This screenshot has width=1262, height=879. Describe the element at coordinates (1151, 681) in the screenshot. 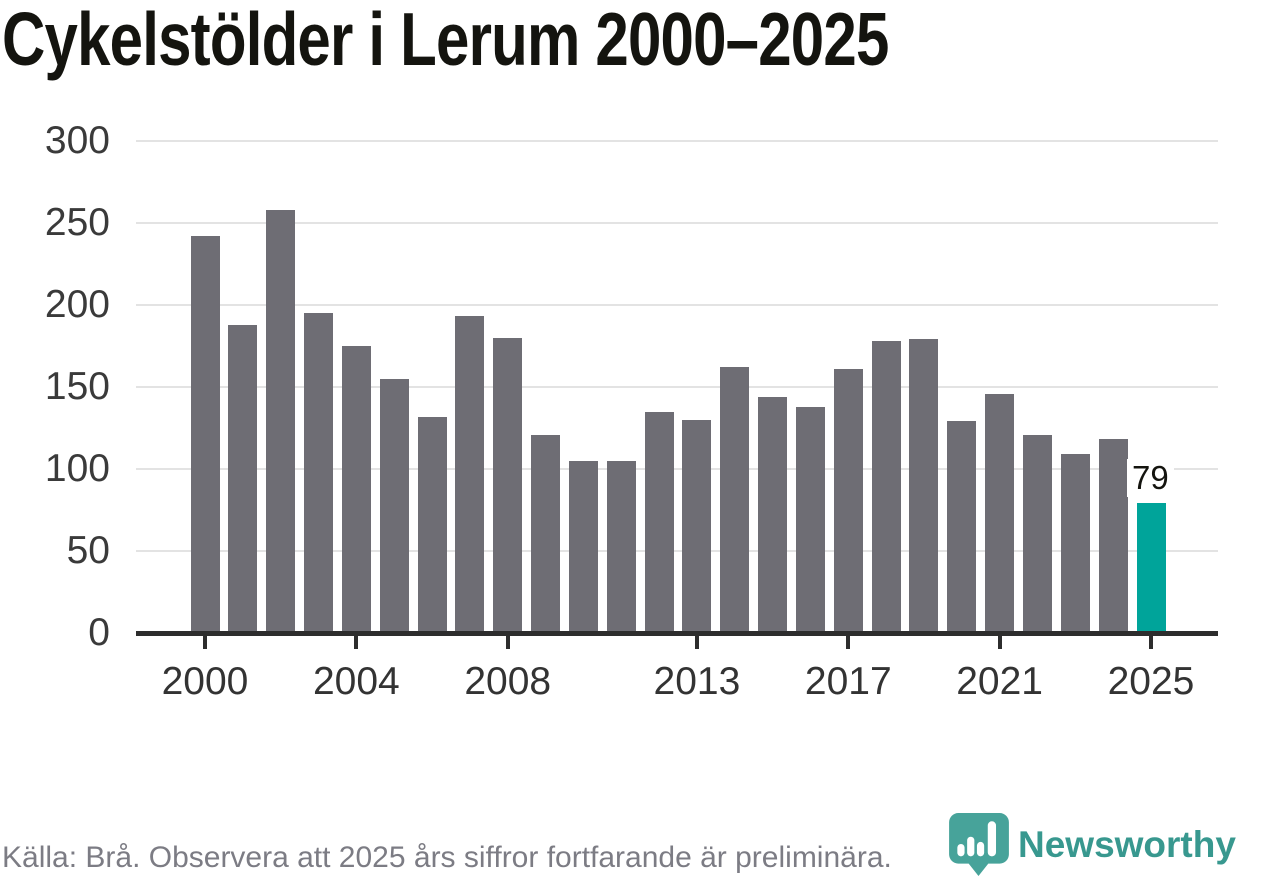

I see `x-tick-label: 2025` at that location.